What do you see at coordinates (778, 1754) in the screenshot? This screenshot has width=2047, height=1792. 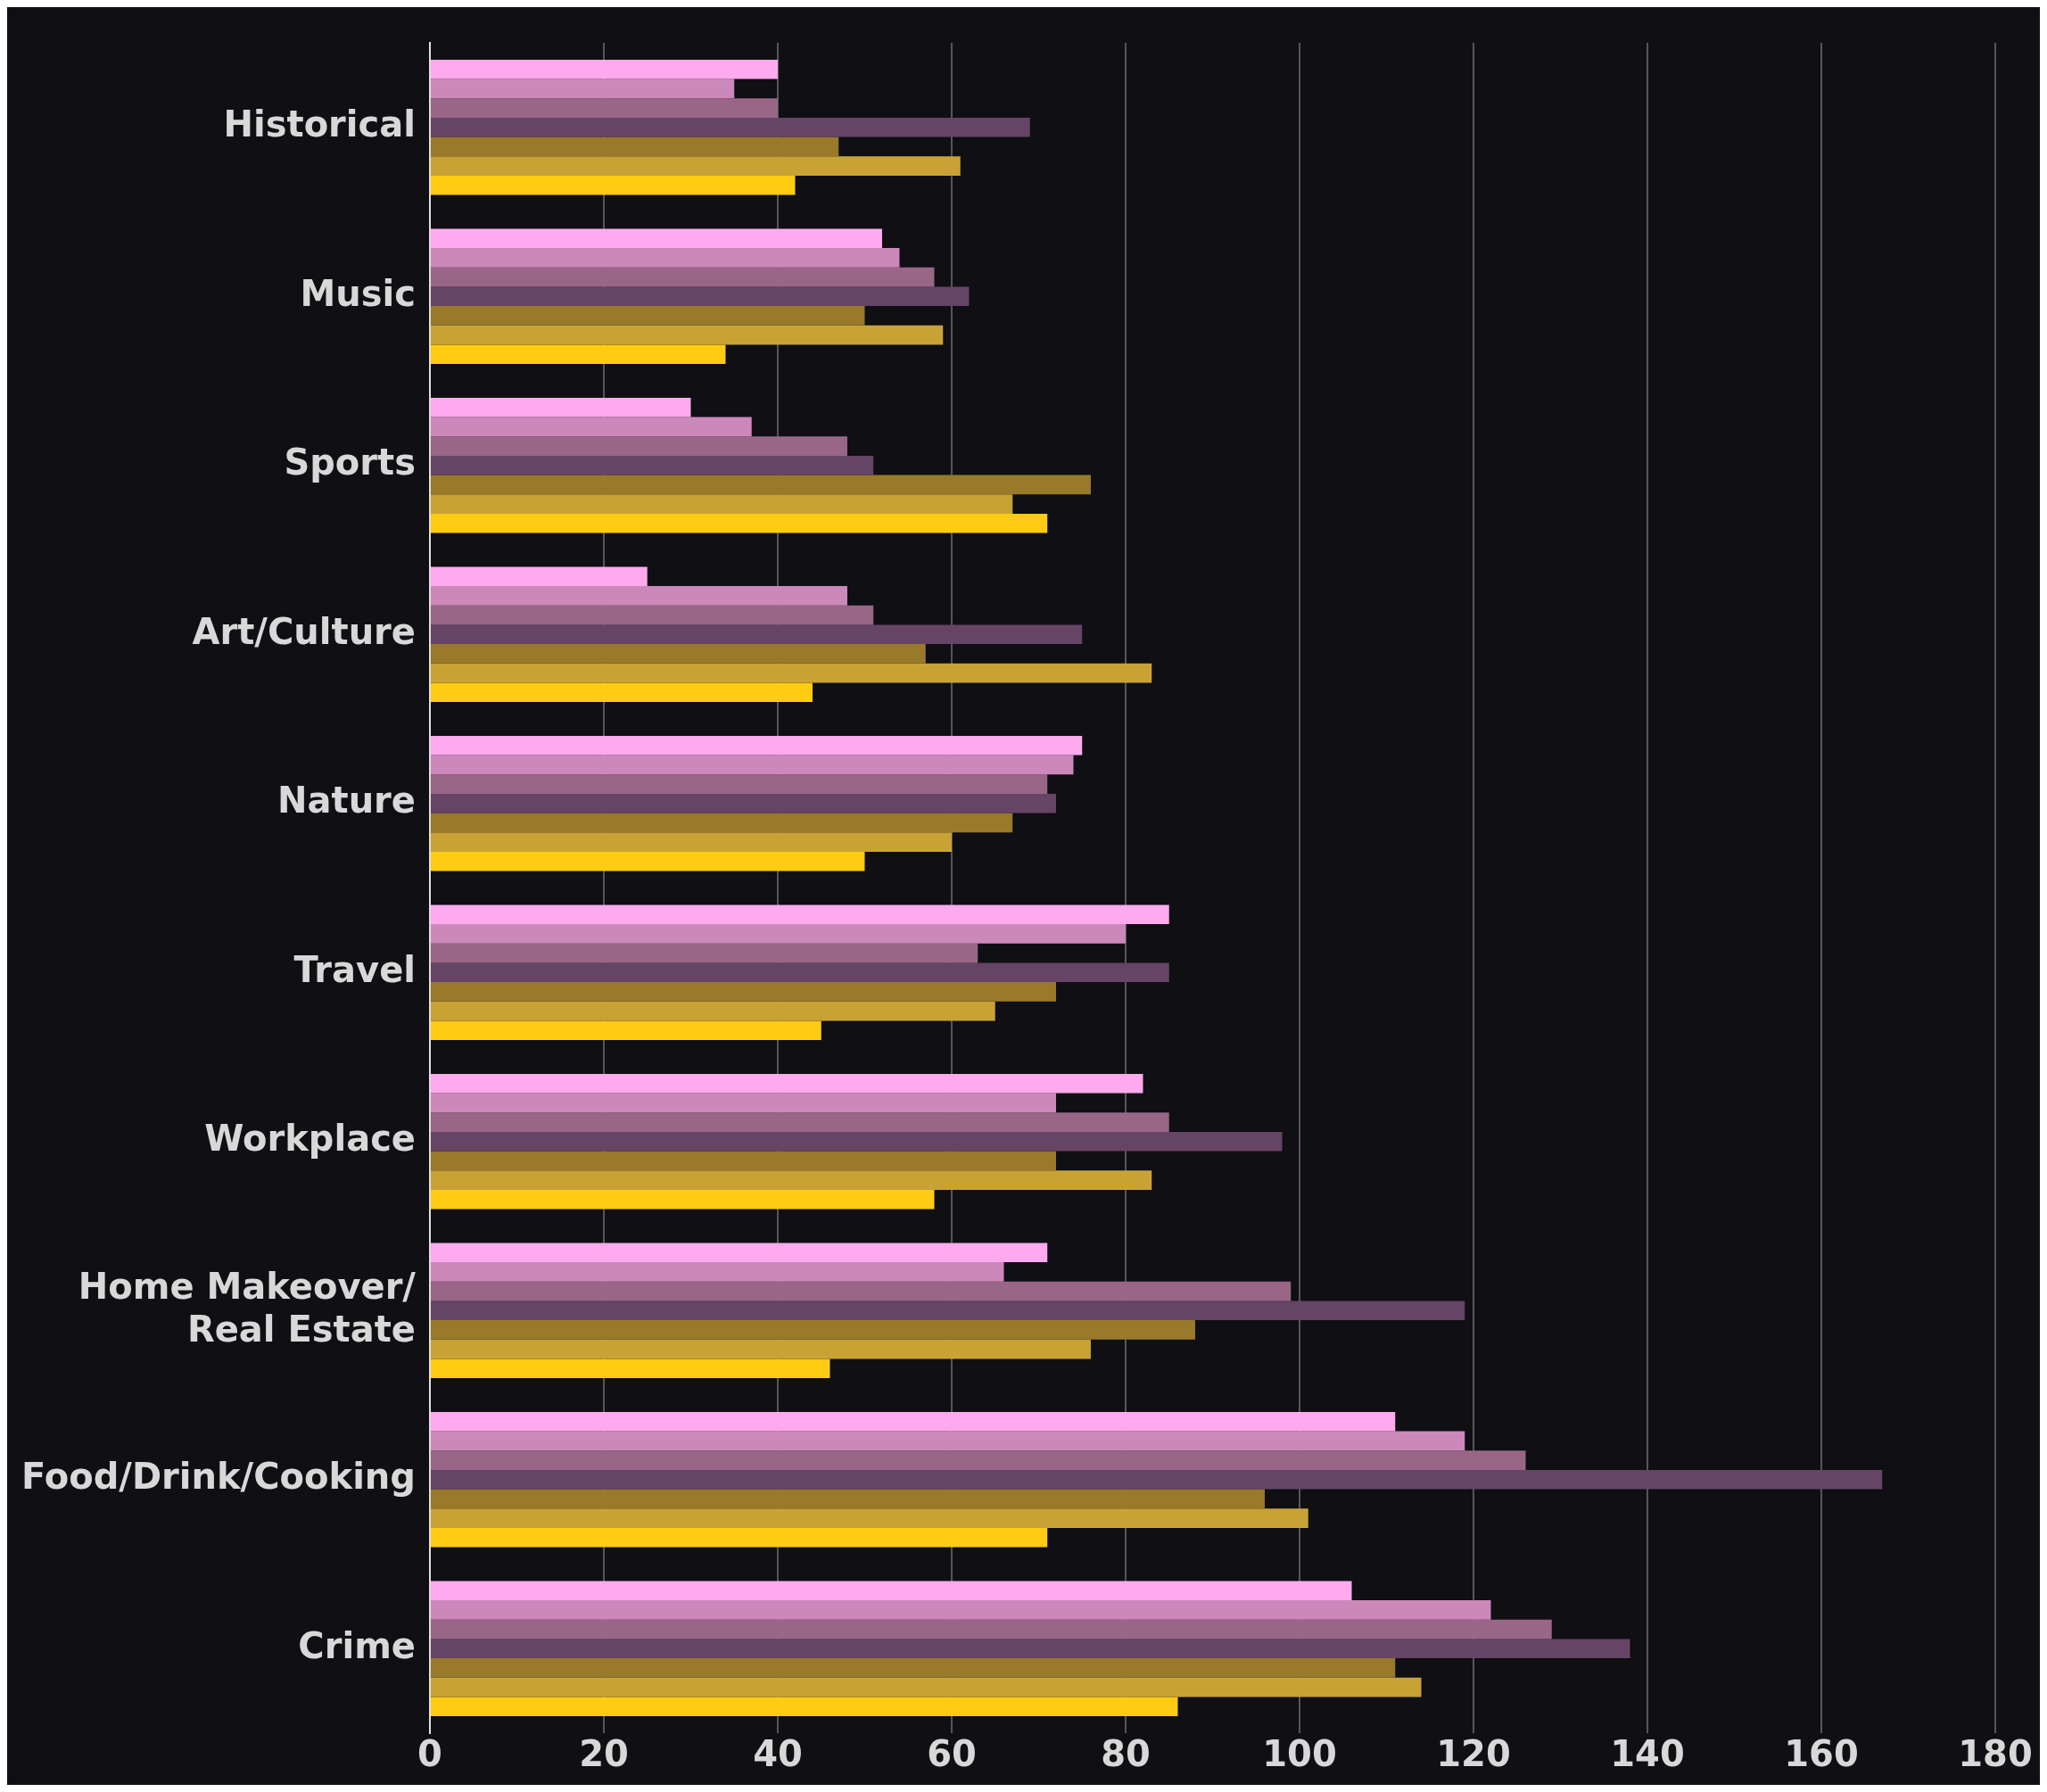 I see `x-tick-label: 40` at bounding box center [778, 1754].